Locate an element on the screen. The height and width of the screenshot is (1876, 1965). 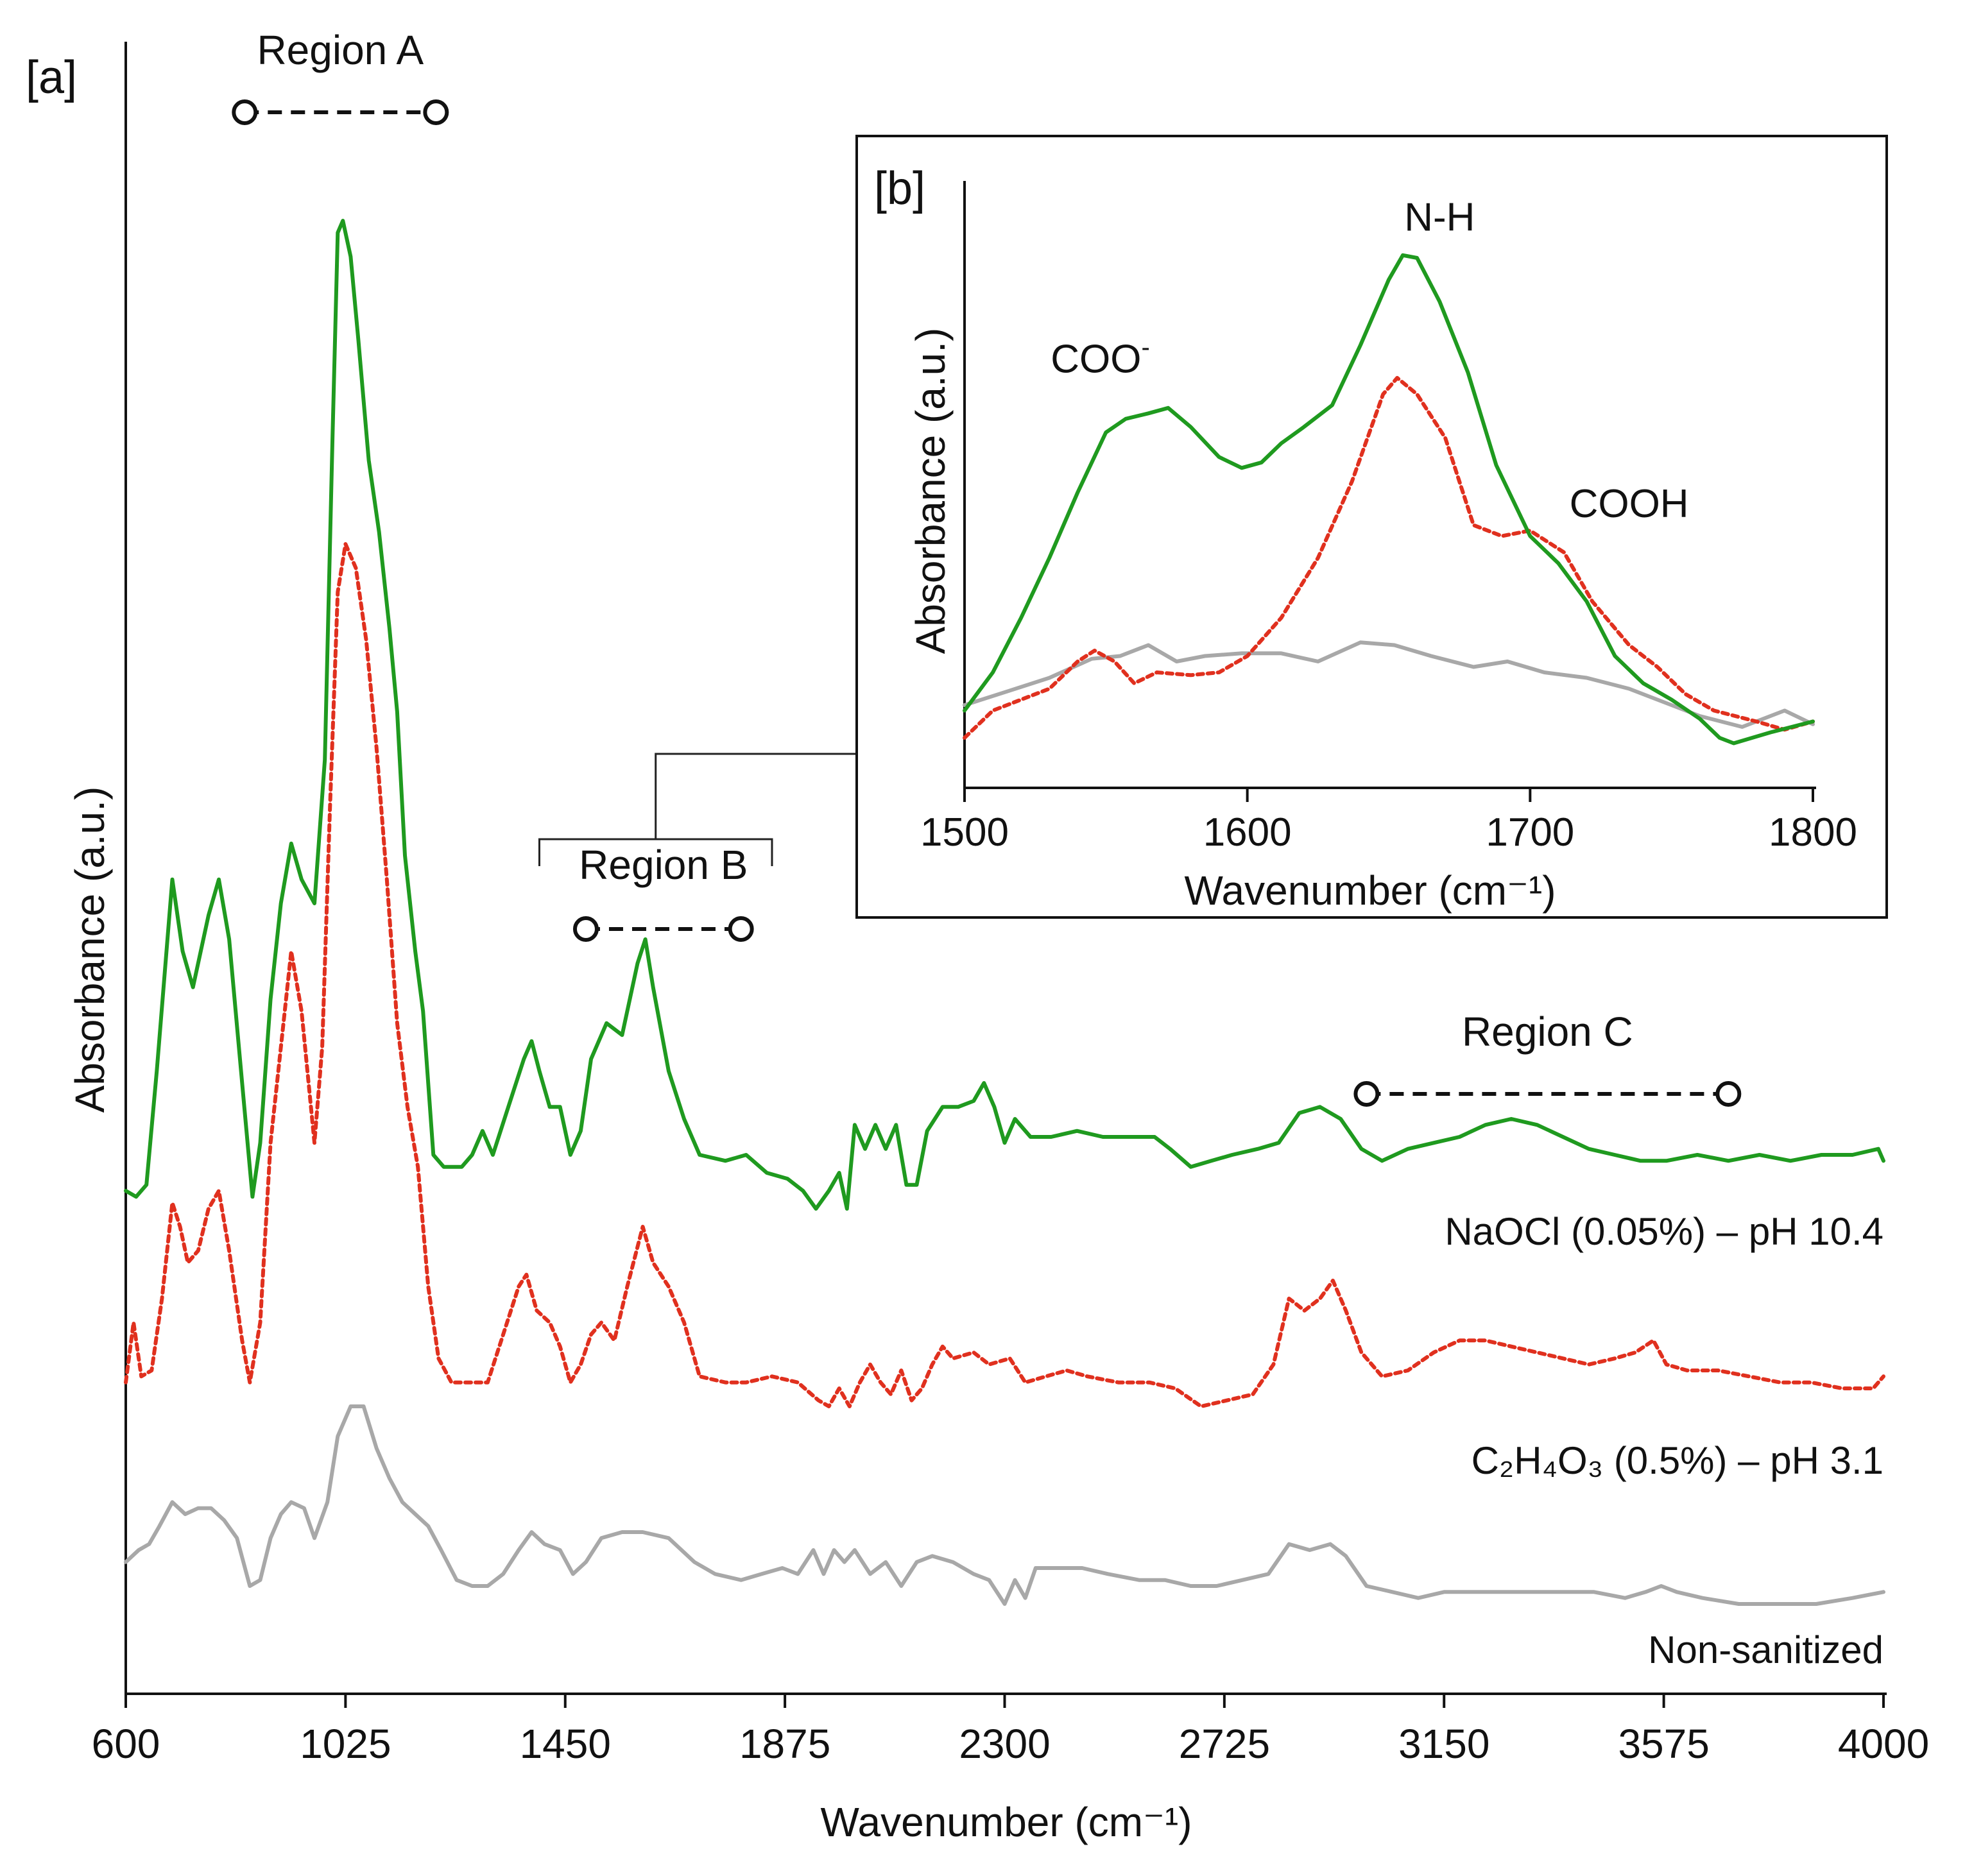
inset-series-line-non-sanitized is located at coordinates (1389, 684).